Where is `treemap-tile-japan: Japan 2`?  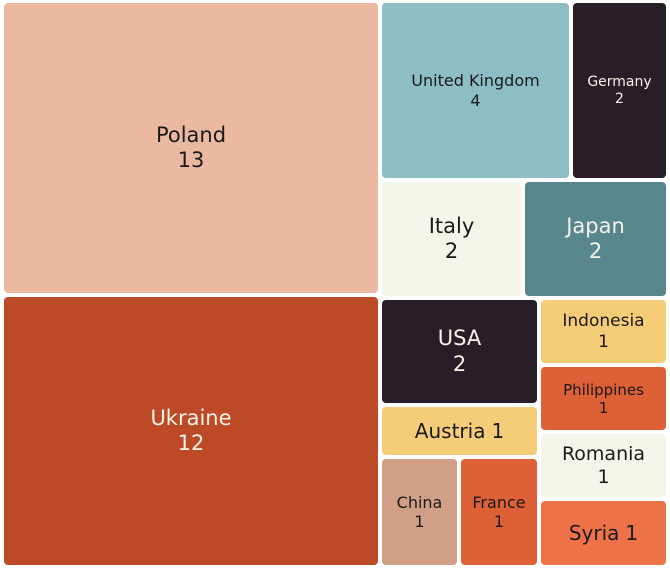 treemap-tile-japan: Japan 2 is located at coordinates (595, 239).